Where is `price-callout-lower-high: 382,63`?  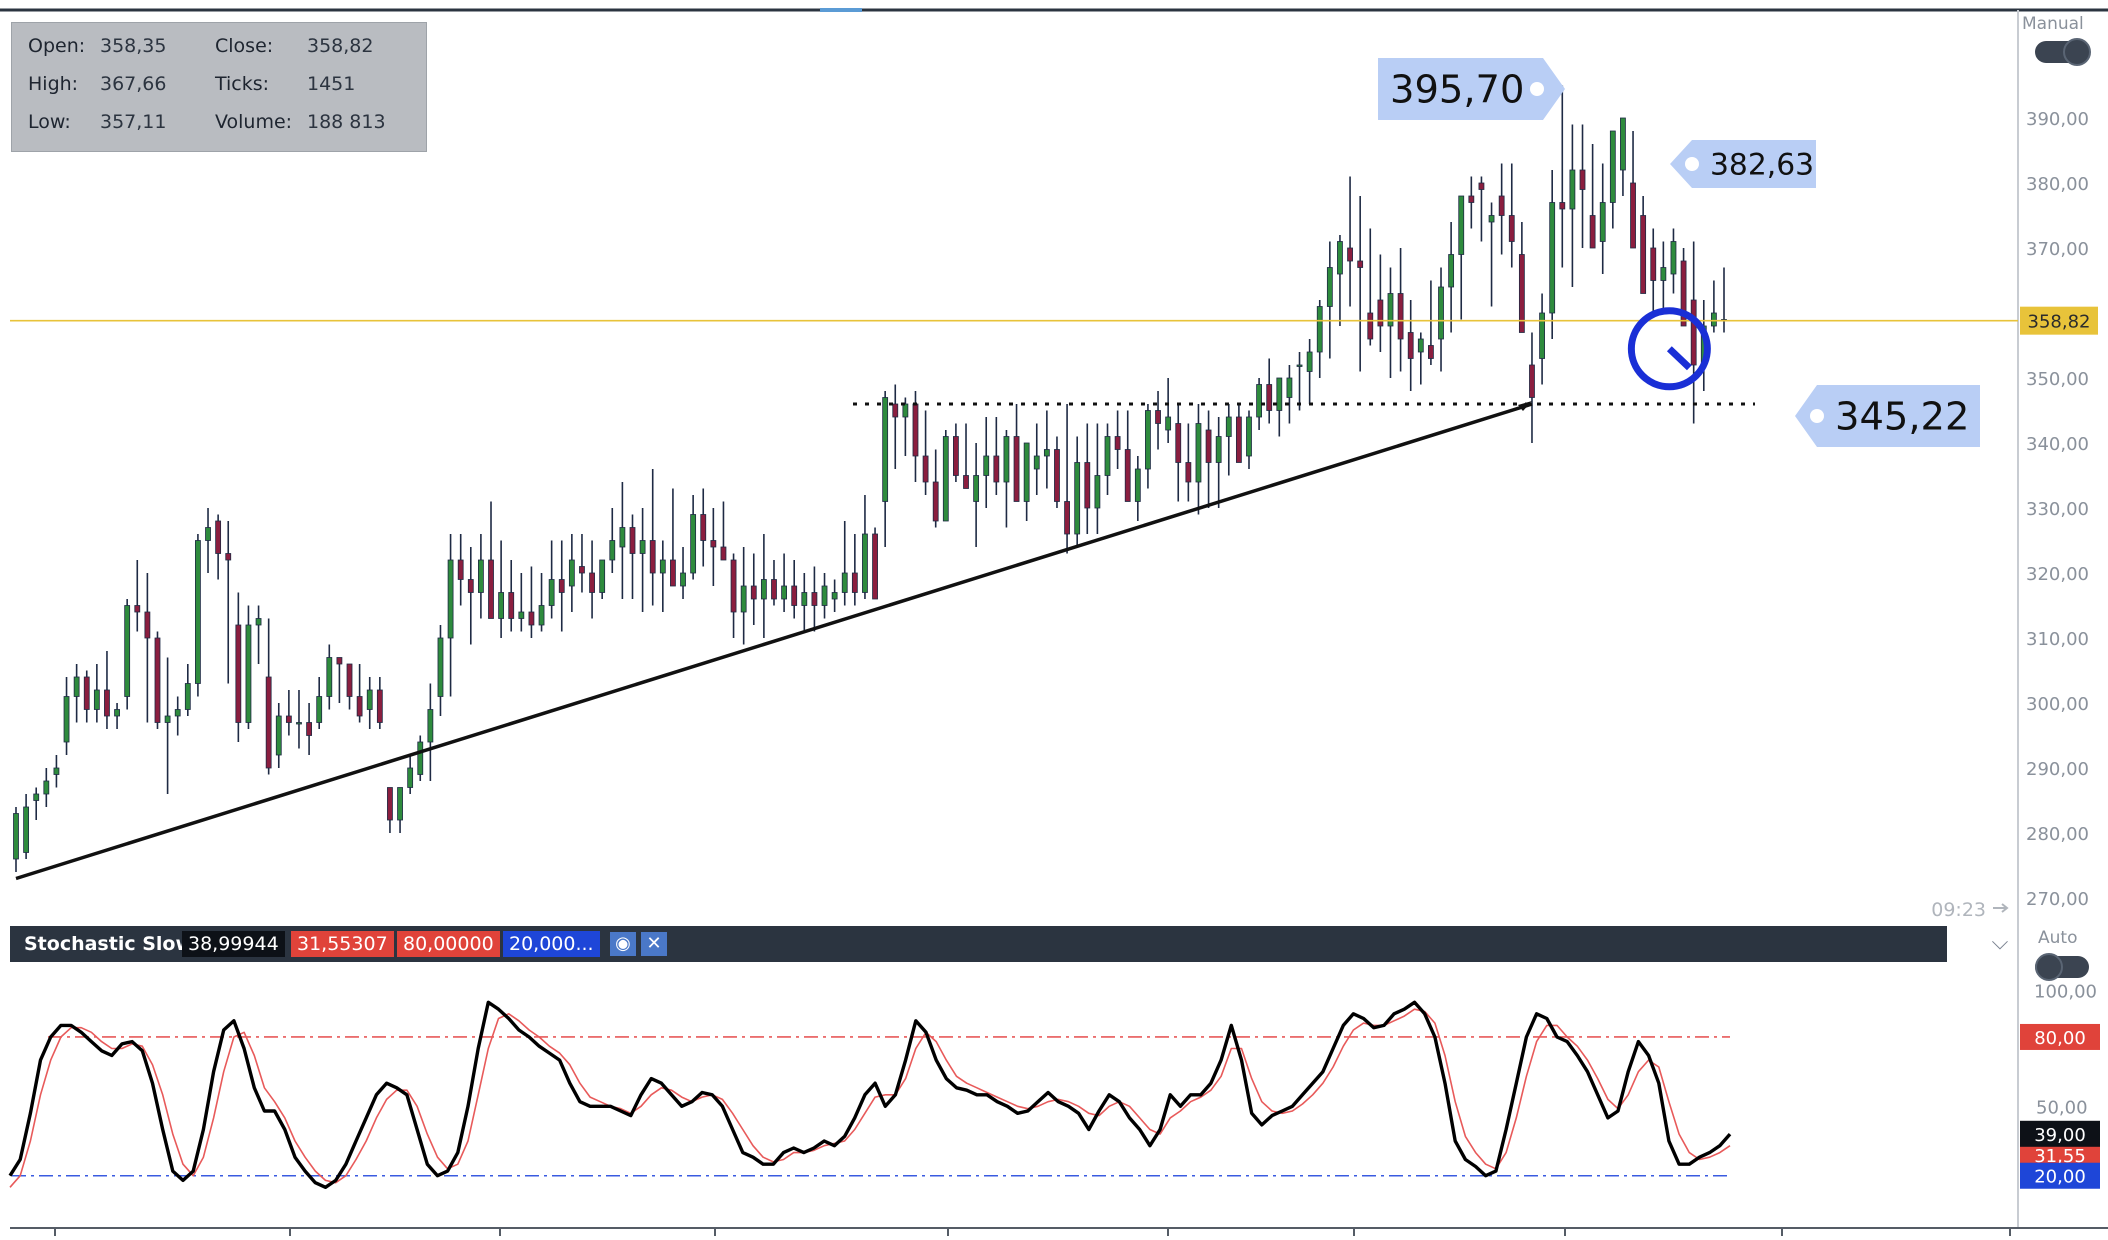 price-callout-lower-high: 382,63 is located at coordinates (1743, 164).